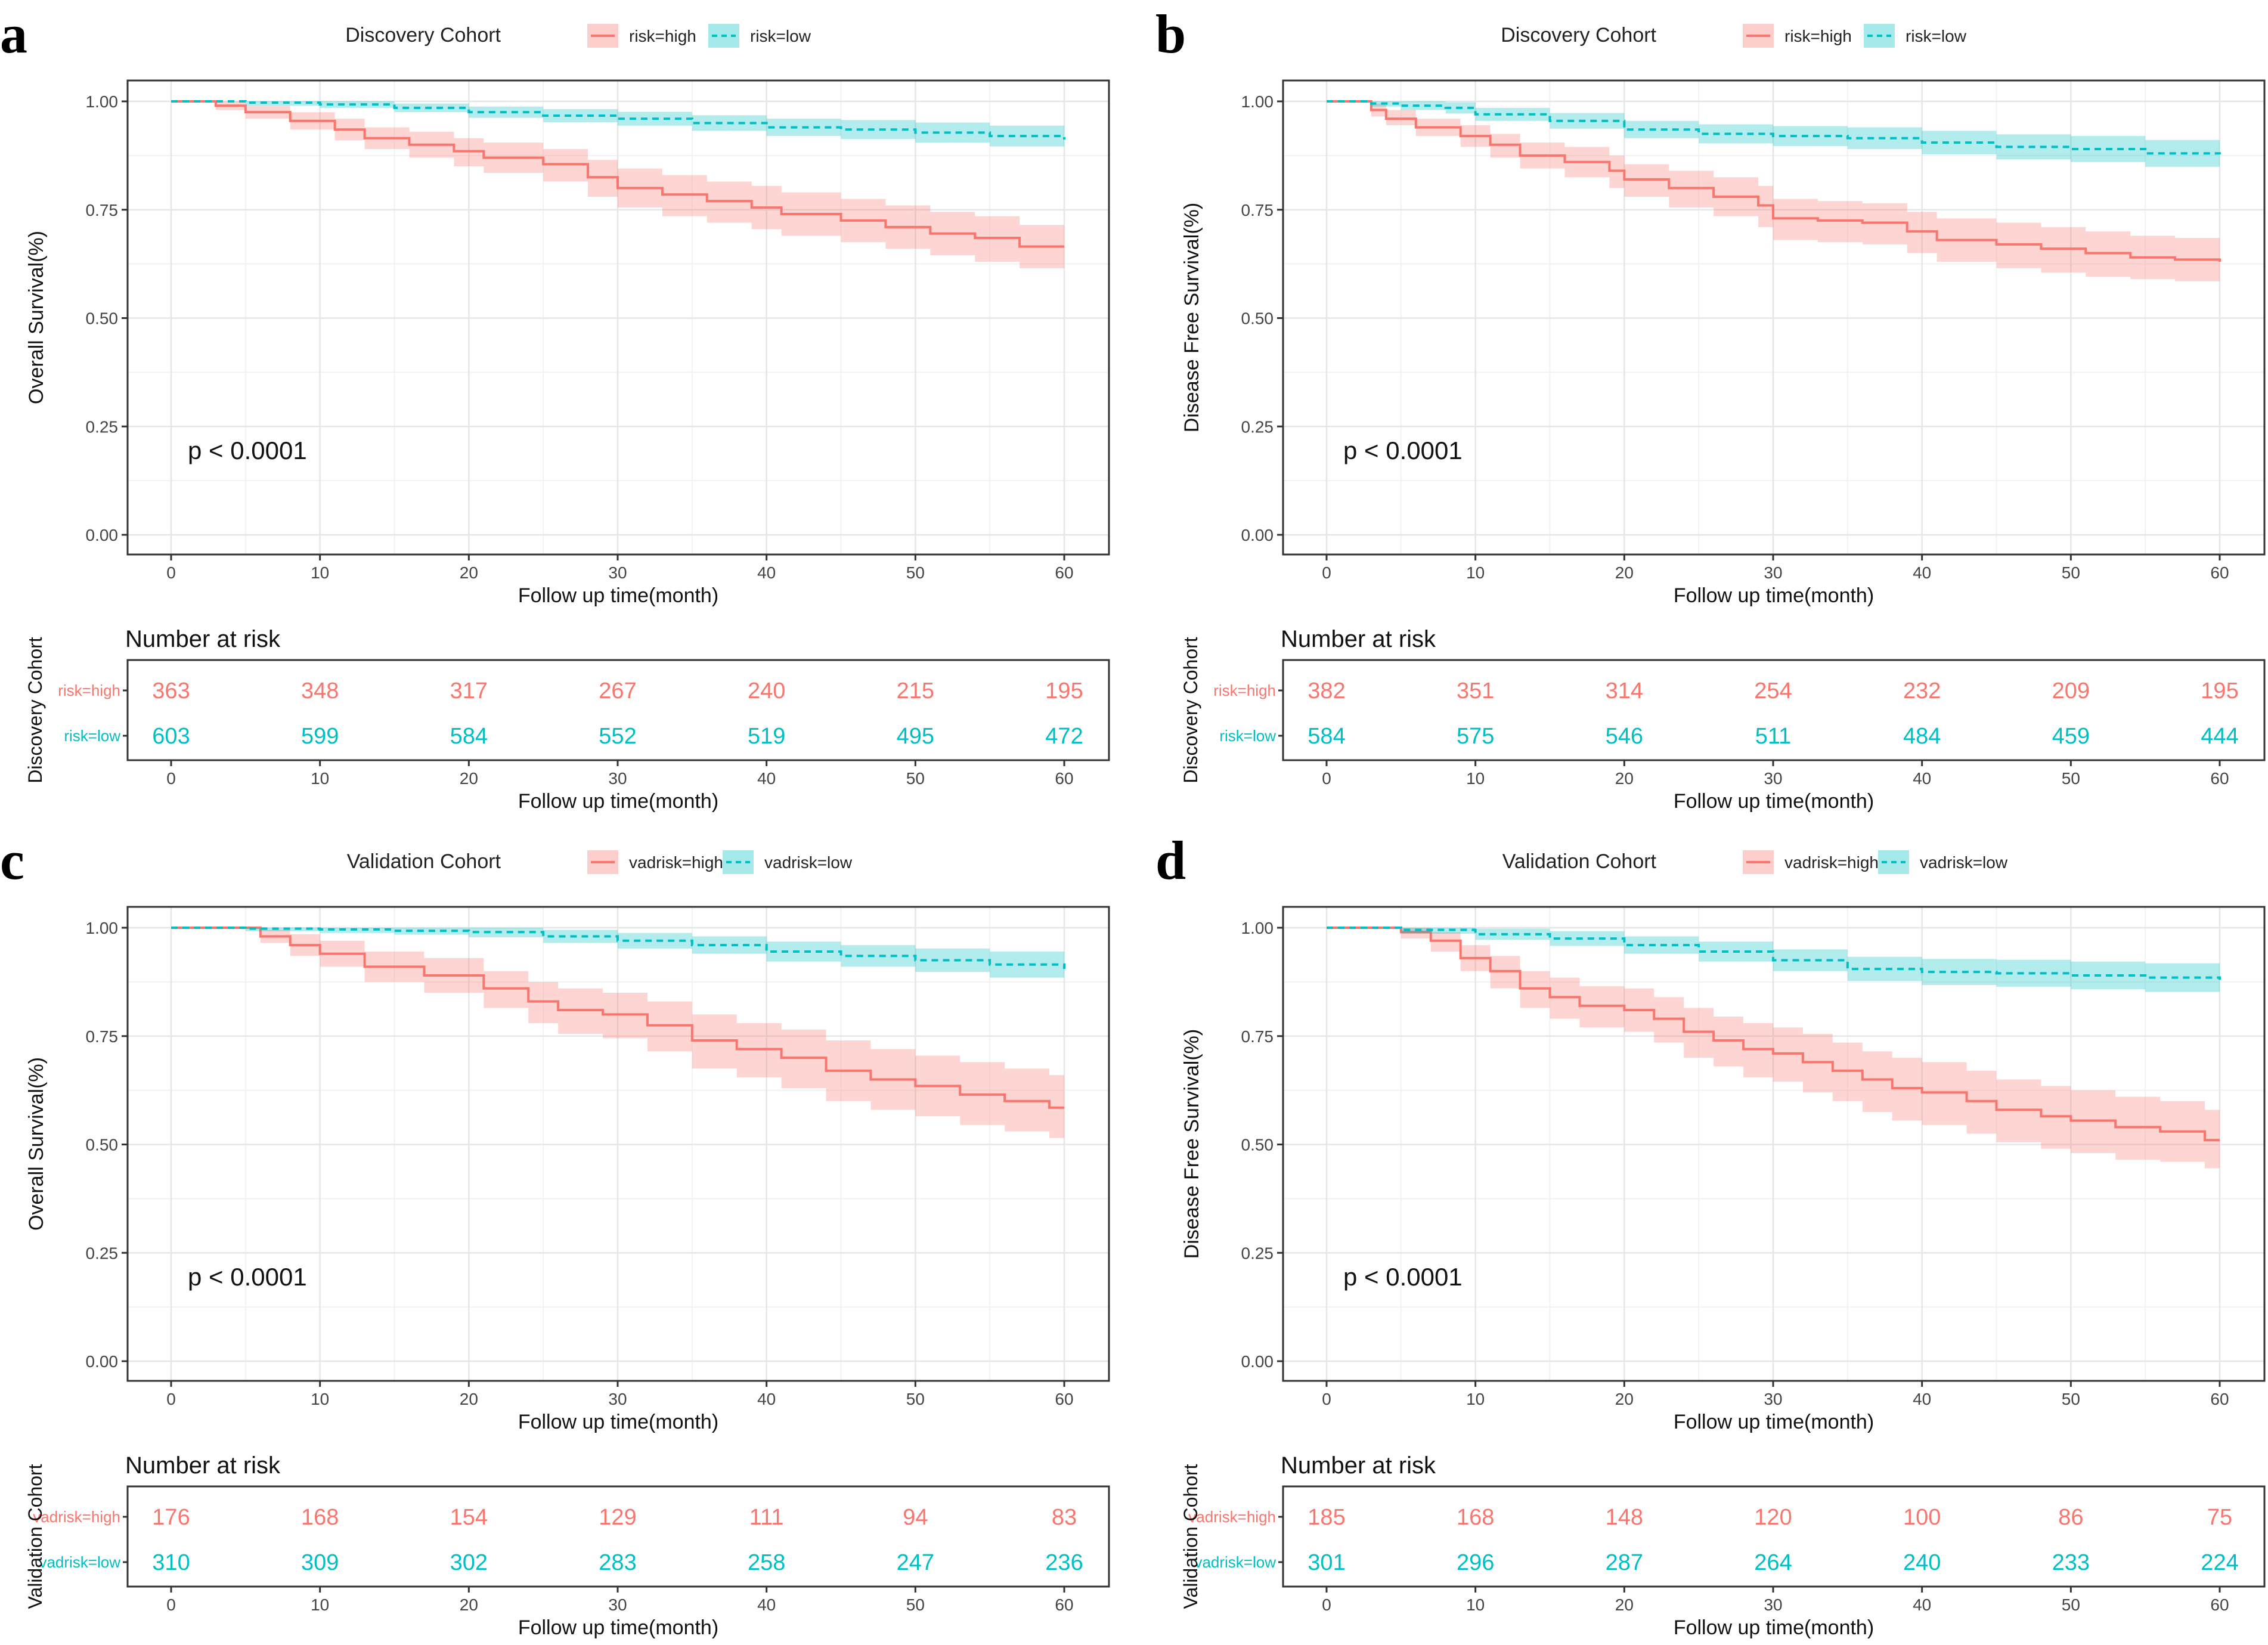 Image resolution: width=2268 pixels, height=1645 pixels. Describe the element at coordinates (102, 318) in the screenshot. I see `y-tick-label: 0.50` at that location.